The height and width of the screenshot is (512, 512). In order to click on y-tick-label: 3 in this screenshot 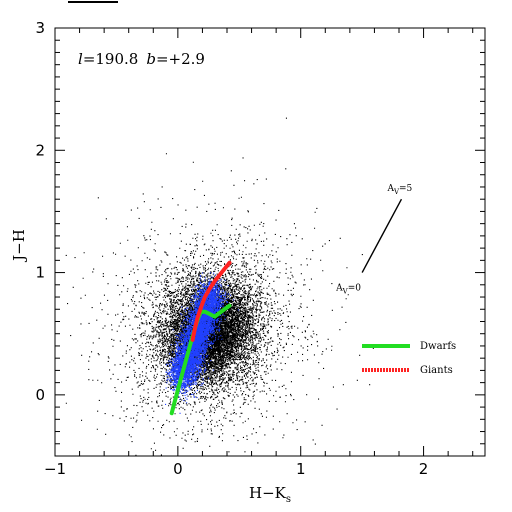, I will do `click(40, 28)`.